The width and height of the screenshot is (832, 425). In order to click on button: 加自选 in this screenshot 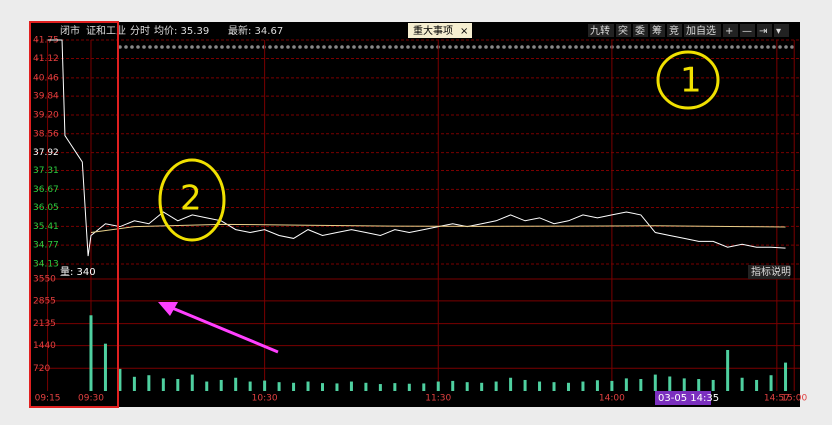, I will do `click(701, 30)`.